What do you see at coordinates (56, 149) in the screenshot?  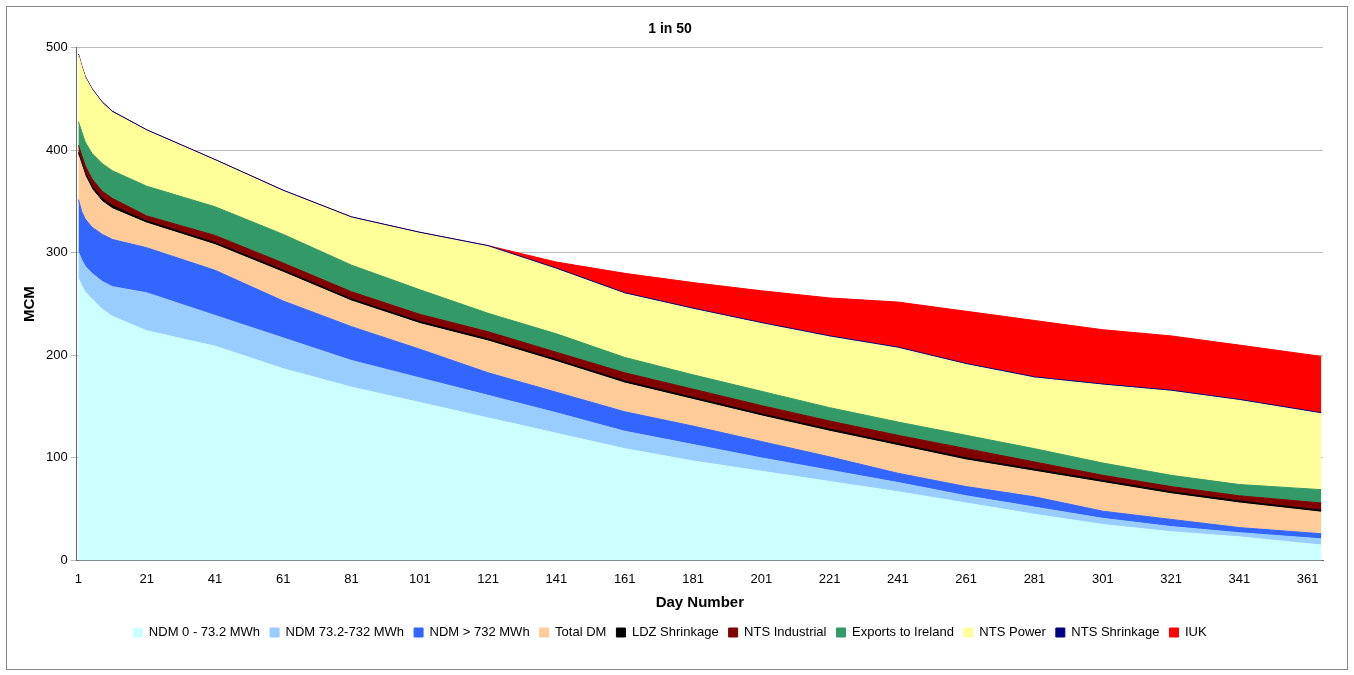 I see `y-tick-label: 400` at bounding box center [56, 149].